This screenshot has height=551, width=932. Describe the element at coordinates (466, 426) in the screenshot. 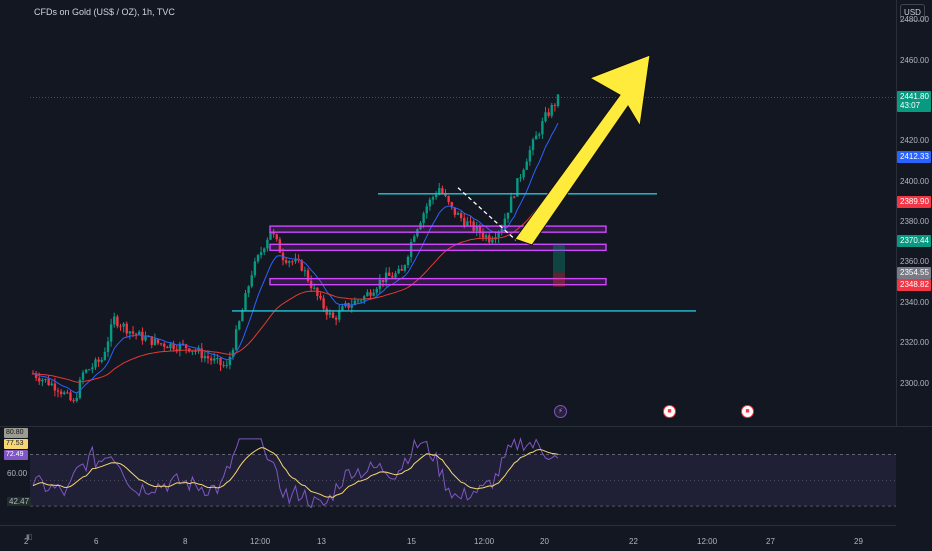

I see `pane-divider` at that location.